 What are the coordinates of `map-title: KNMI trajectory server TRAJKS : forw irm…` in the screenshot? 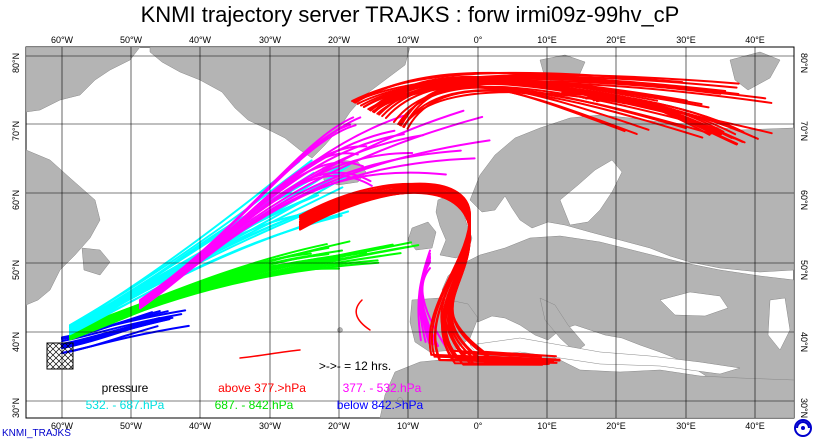 It's located at (410, 14).